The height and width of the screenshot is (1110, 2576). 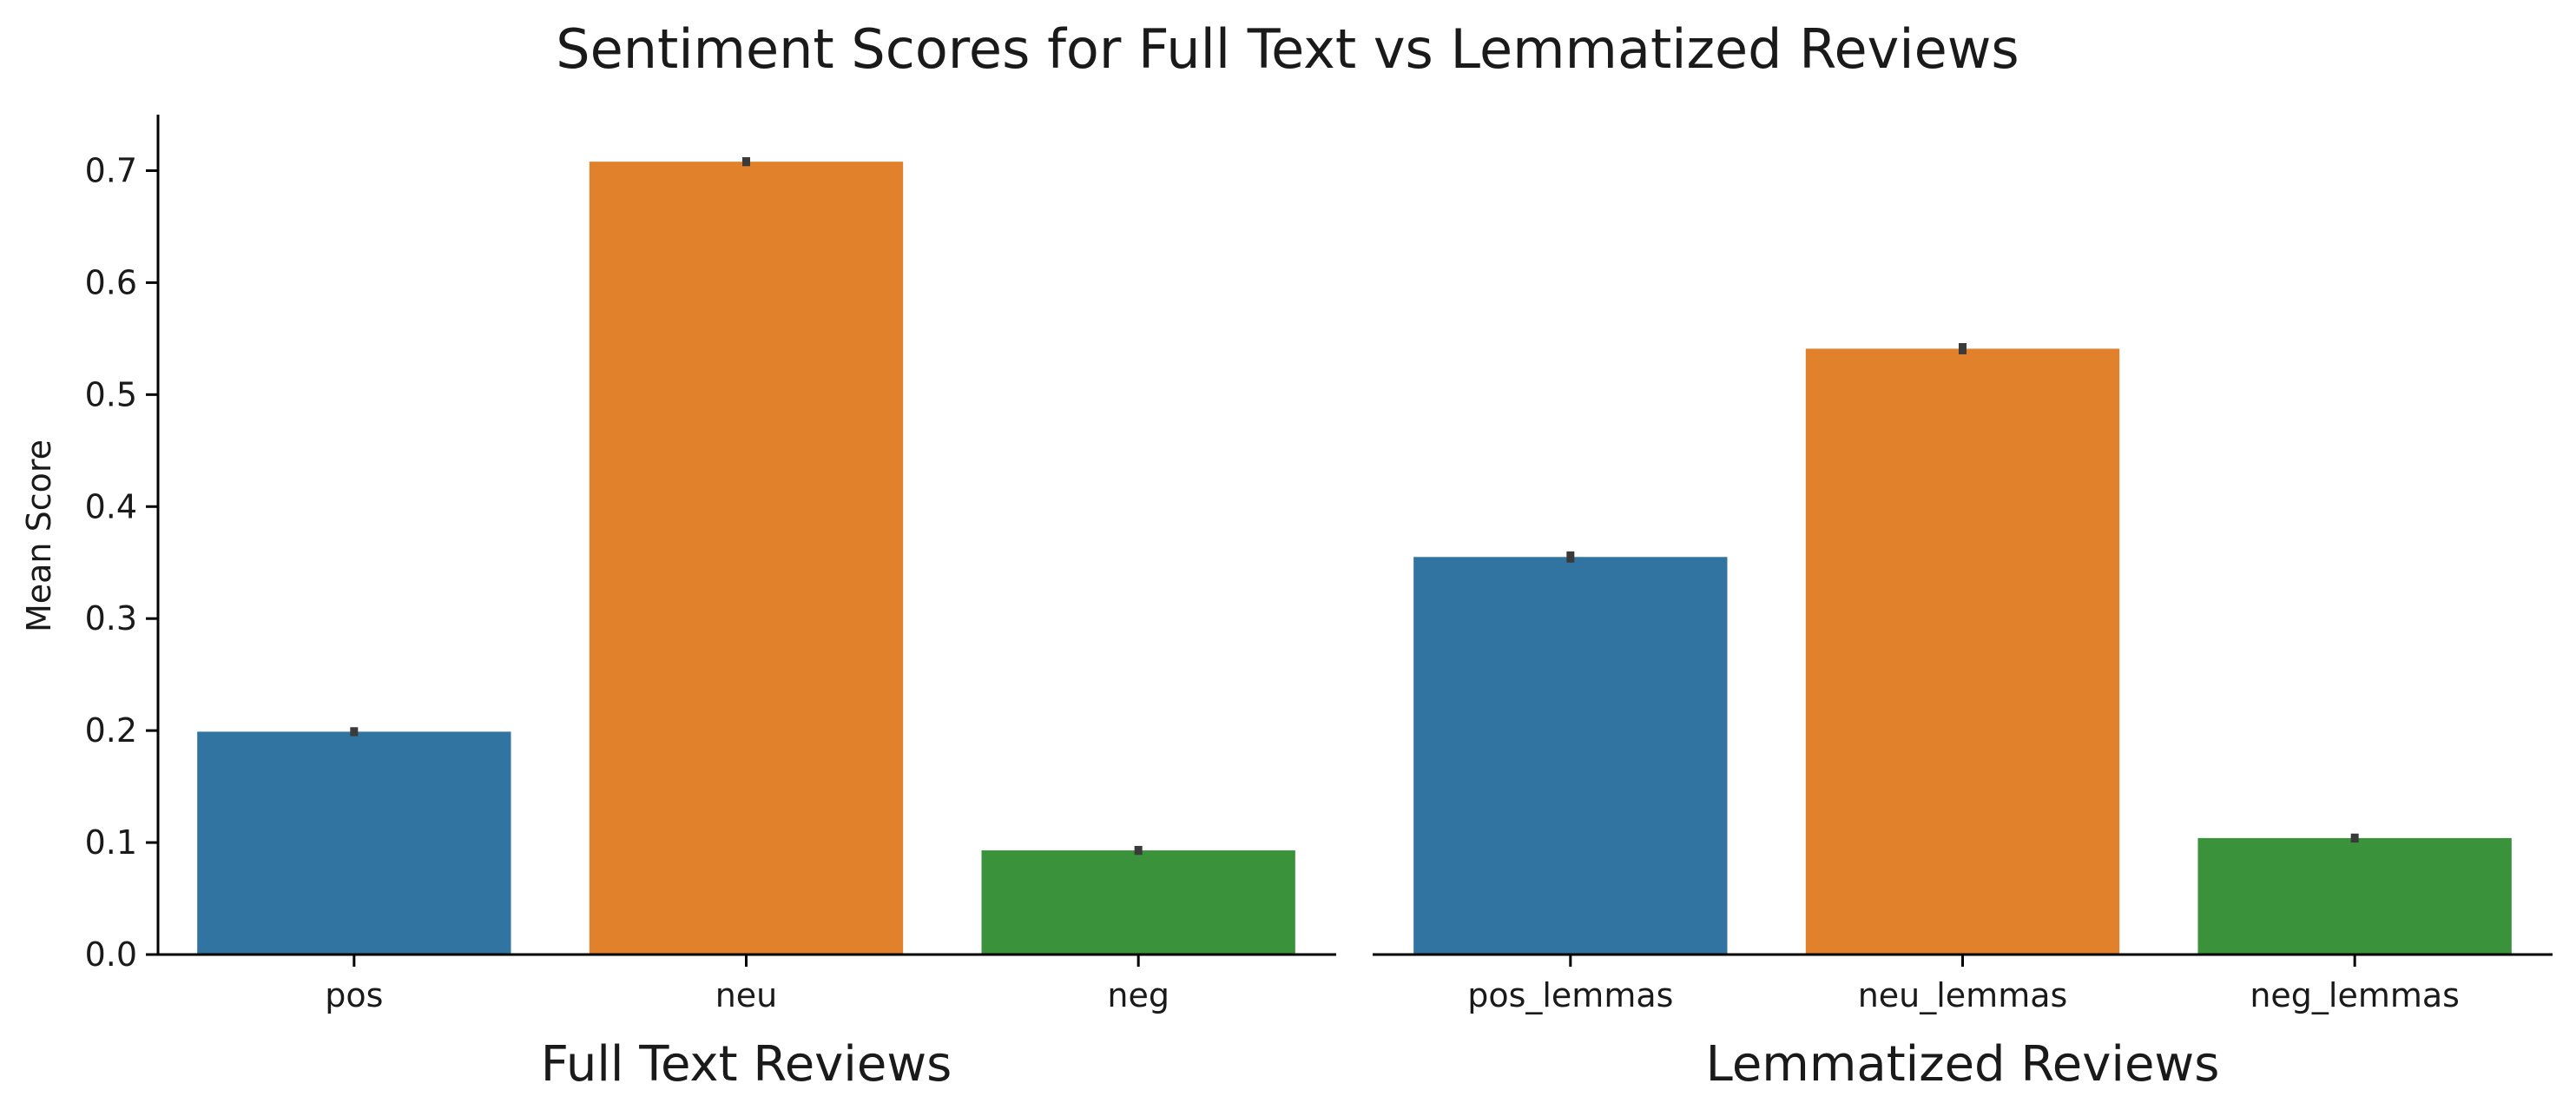 I want to click on y-tick-label-0.3: 0.3, so click(x=111, y=618).